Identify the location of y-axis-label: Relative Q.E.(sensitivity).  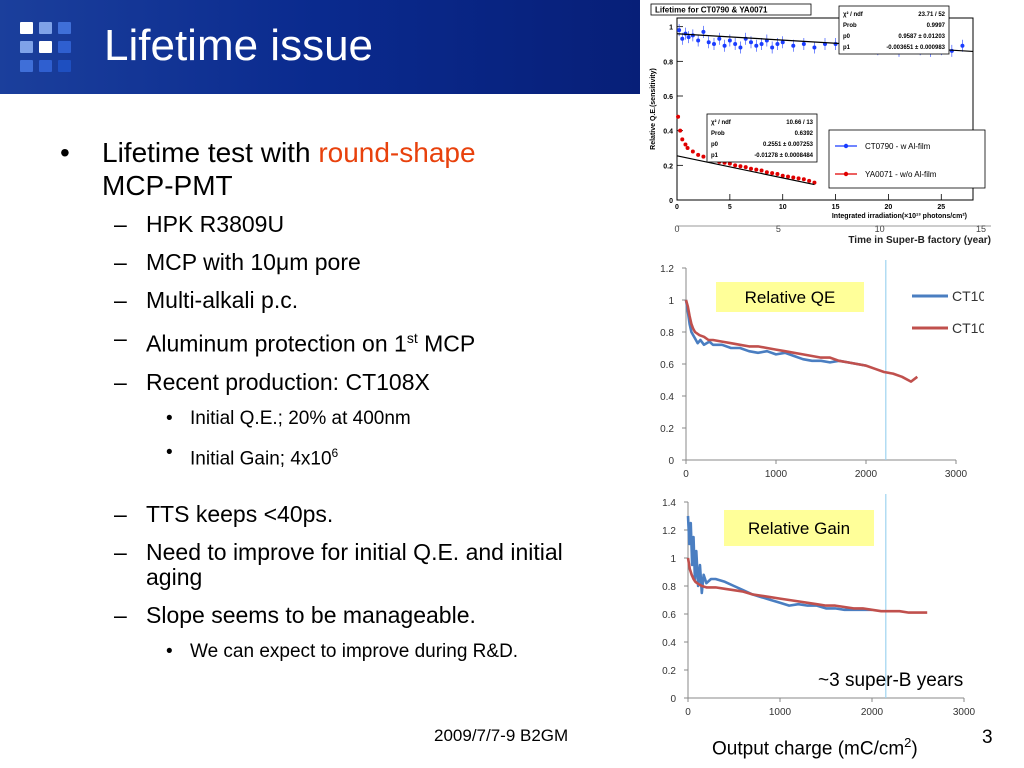
(653, 109).